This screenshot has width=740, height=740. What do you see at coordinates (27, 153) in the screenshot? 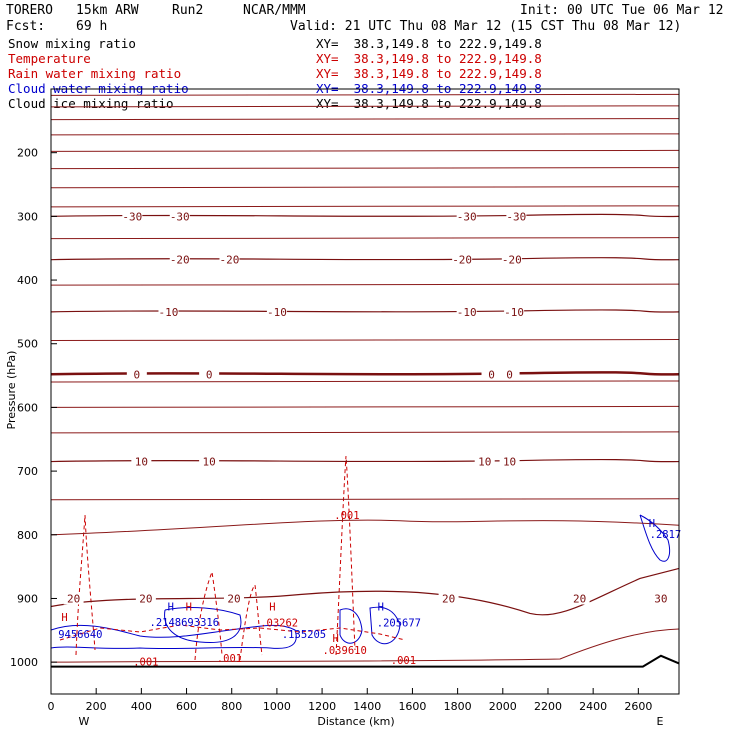
I see `y-tick-label: 200` at bounding box center [27, 153].